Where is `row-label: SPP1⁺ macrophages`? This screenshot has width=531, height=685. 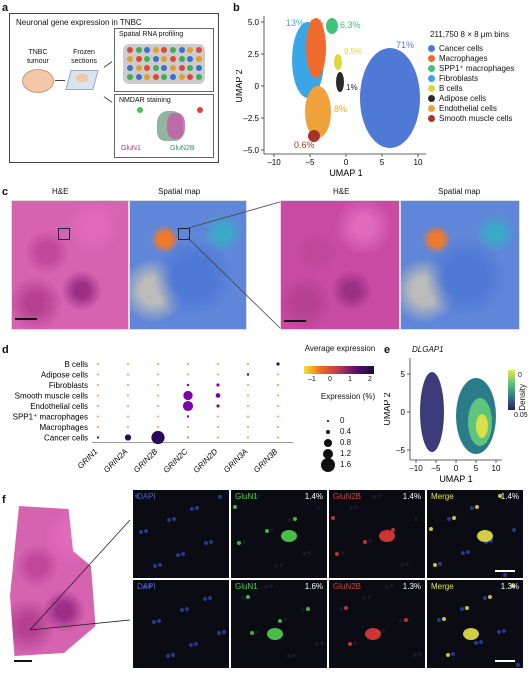
row-label: SPP1⁺ macrophages is located at coordinates (50, 417).